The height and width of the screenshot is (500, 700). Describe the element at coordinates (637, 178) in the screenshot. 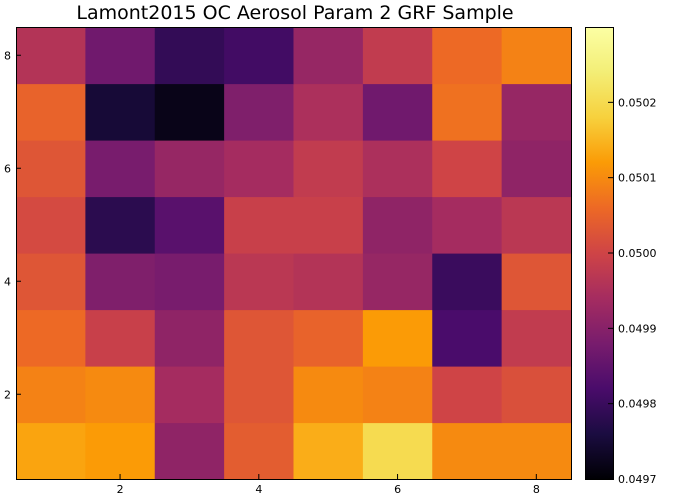

I see `colorbar-tick-label: 0.0501` at that location.